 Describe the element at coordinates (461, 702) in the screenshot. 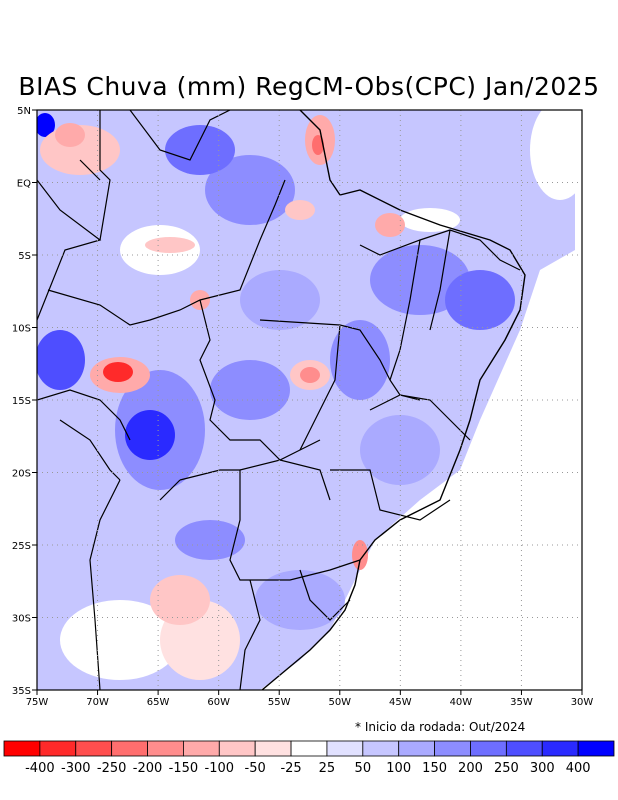

I see `x-tick-label: 40W` at that location.